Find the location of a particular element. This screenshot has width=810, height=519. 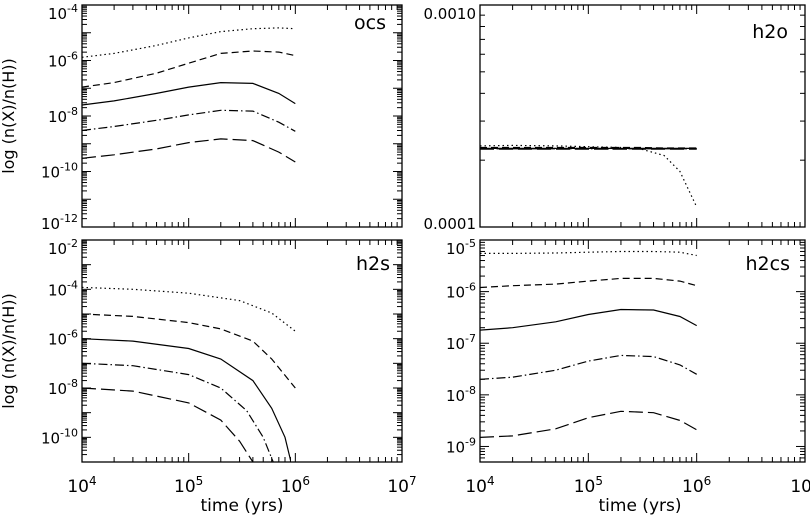

y-tick-label: 10⁻⁹ is located at coordinates (461, 445).